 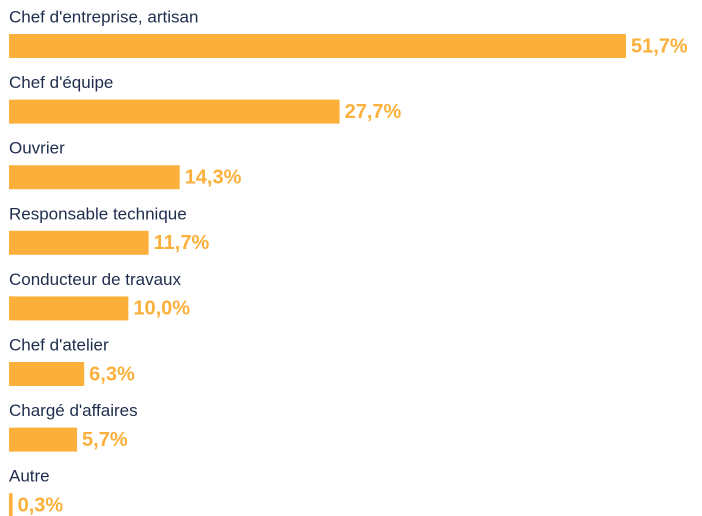 What do you see at coordinates (105, 440) in the screenshot?
I see `value-label: 5,7%` at bounding box center [105, 440].